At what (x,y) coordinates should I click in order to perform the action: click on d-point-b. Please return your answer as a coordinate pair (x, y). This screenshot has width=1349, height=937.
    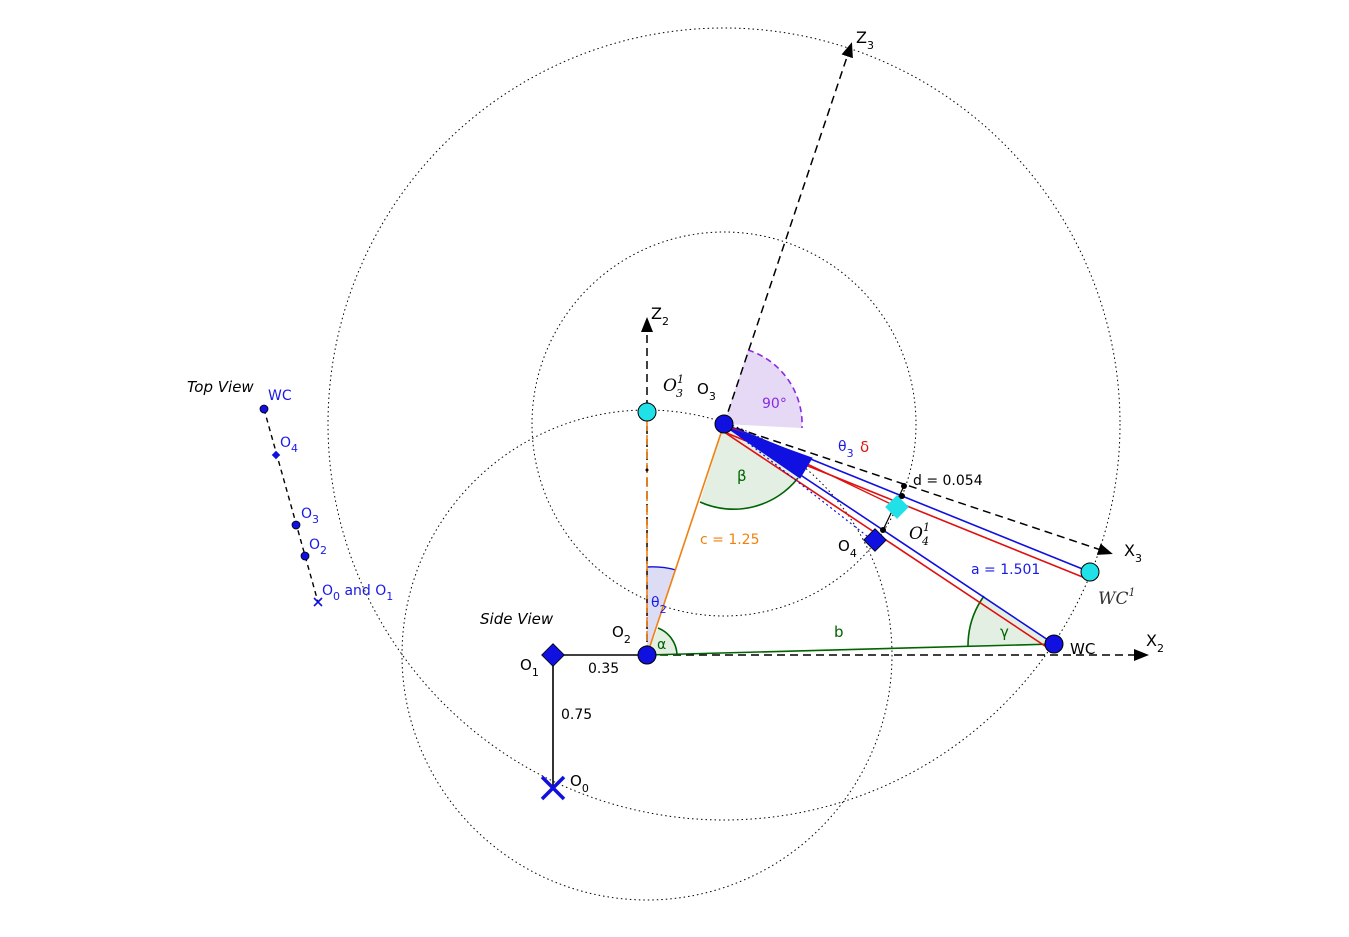
    Looking at the image, I should click on (902, 496).